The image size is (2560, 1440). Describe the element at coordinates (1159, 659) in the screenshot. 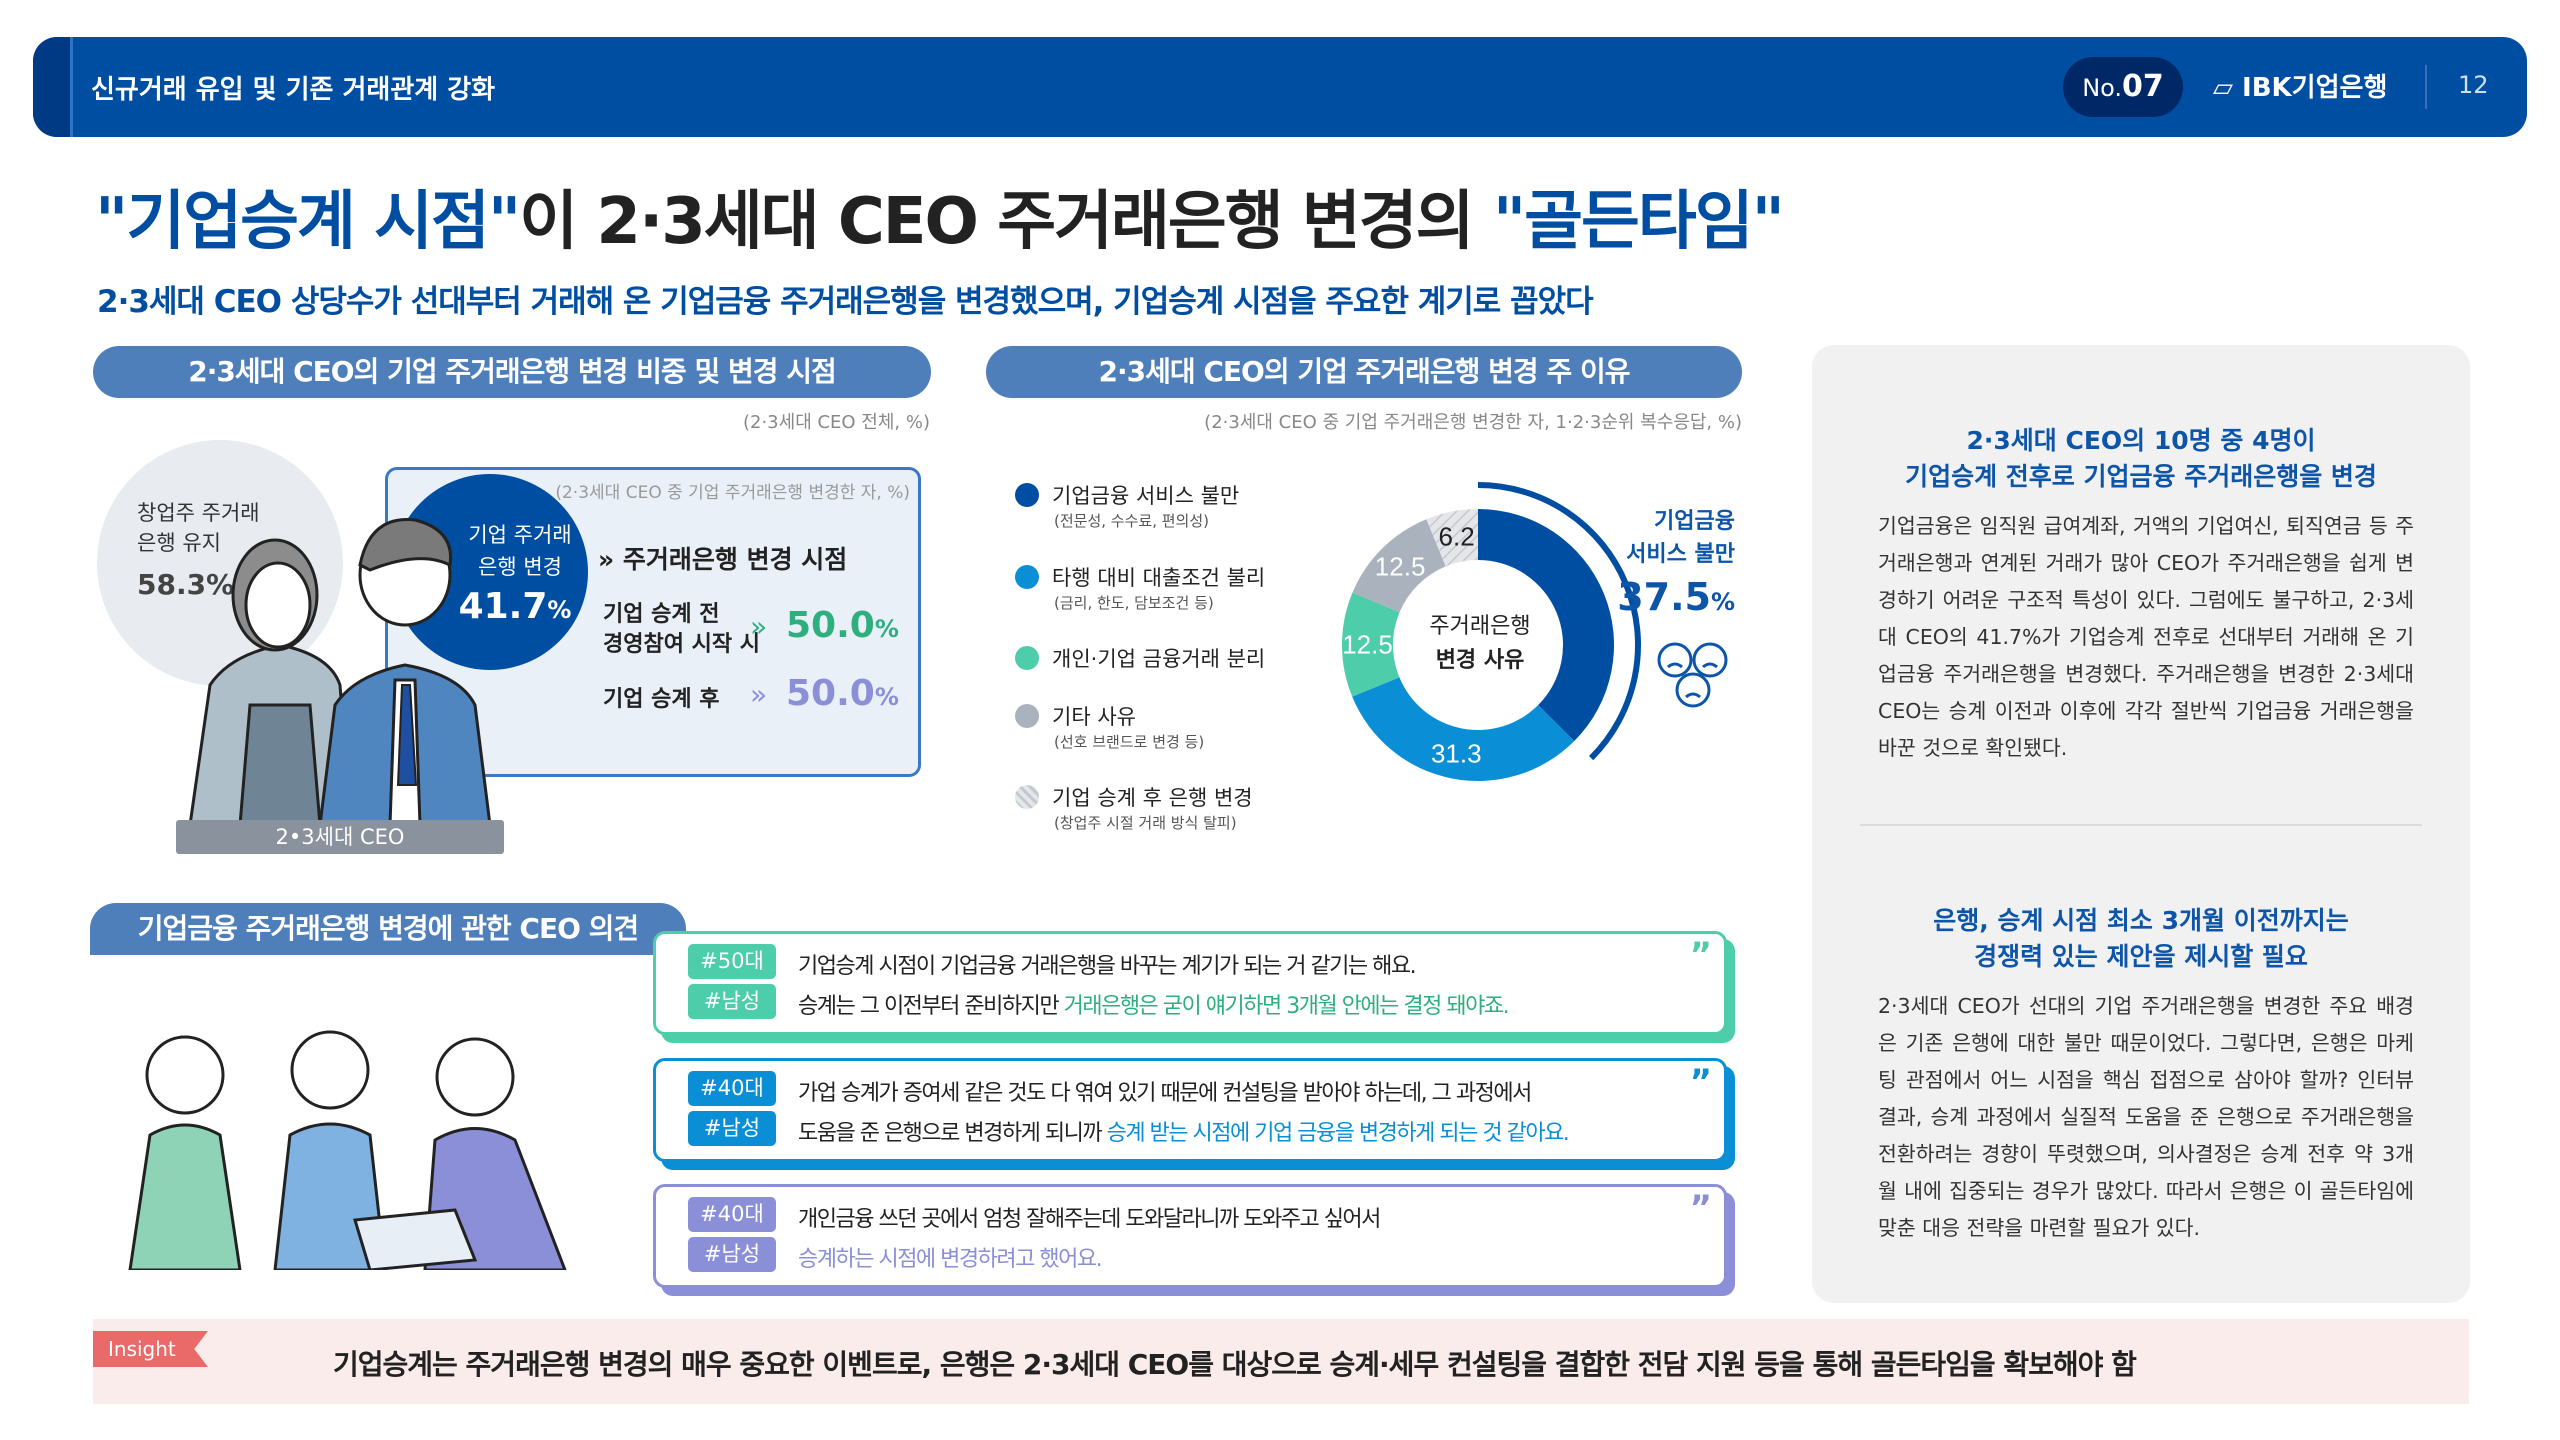

I see `legend-label: 개인·기업 금융거래 분리` at that location.